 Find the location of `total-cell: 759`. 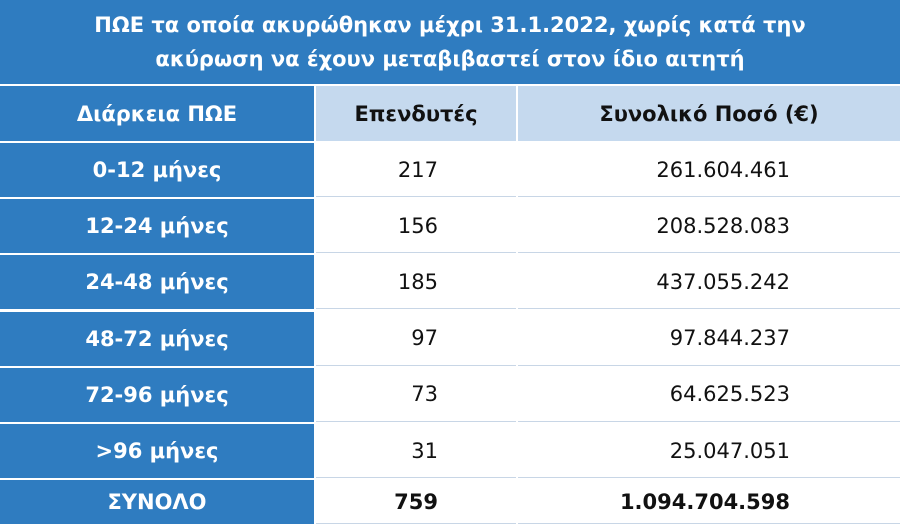

total-cell: 759 is located at coordinates (416, 502).